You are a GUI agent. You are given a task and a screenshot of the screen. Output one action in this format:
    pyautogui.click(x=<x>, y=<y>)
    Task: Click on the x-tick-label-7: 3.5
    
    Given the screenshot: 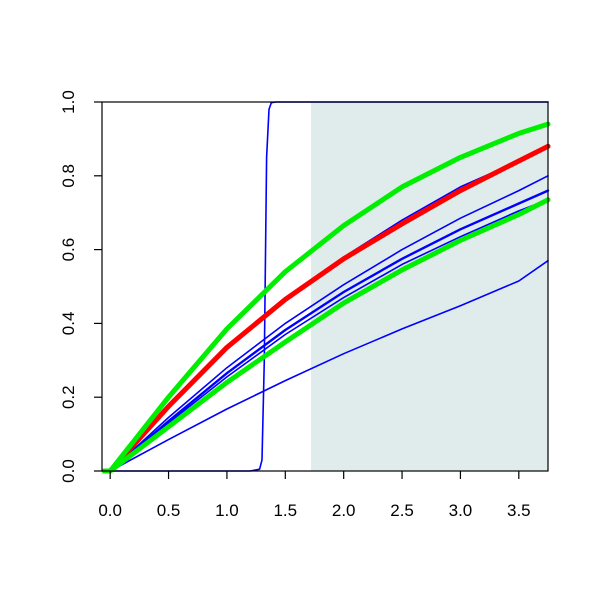 What is the action you would take?
    pyautogui.click(x=519, y=510)
    